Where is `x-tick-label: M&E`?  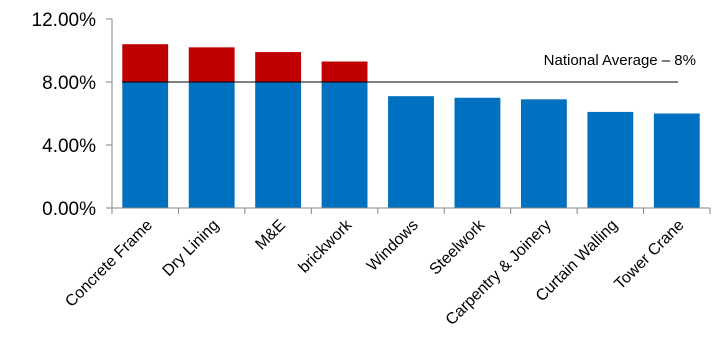
x-tick-label: M&E is located at coordinates (270, 235).